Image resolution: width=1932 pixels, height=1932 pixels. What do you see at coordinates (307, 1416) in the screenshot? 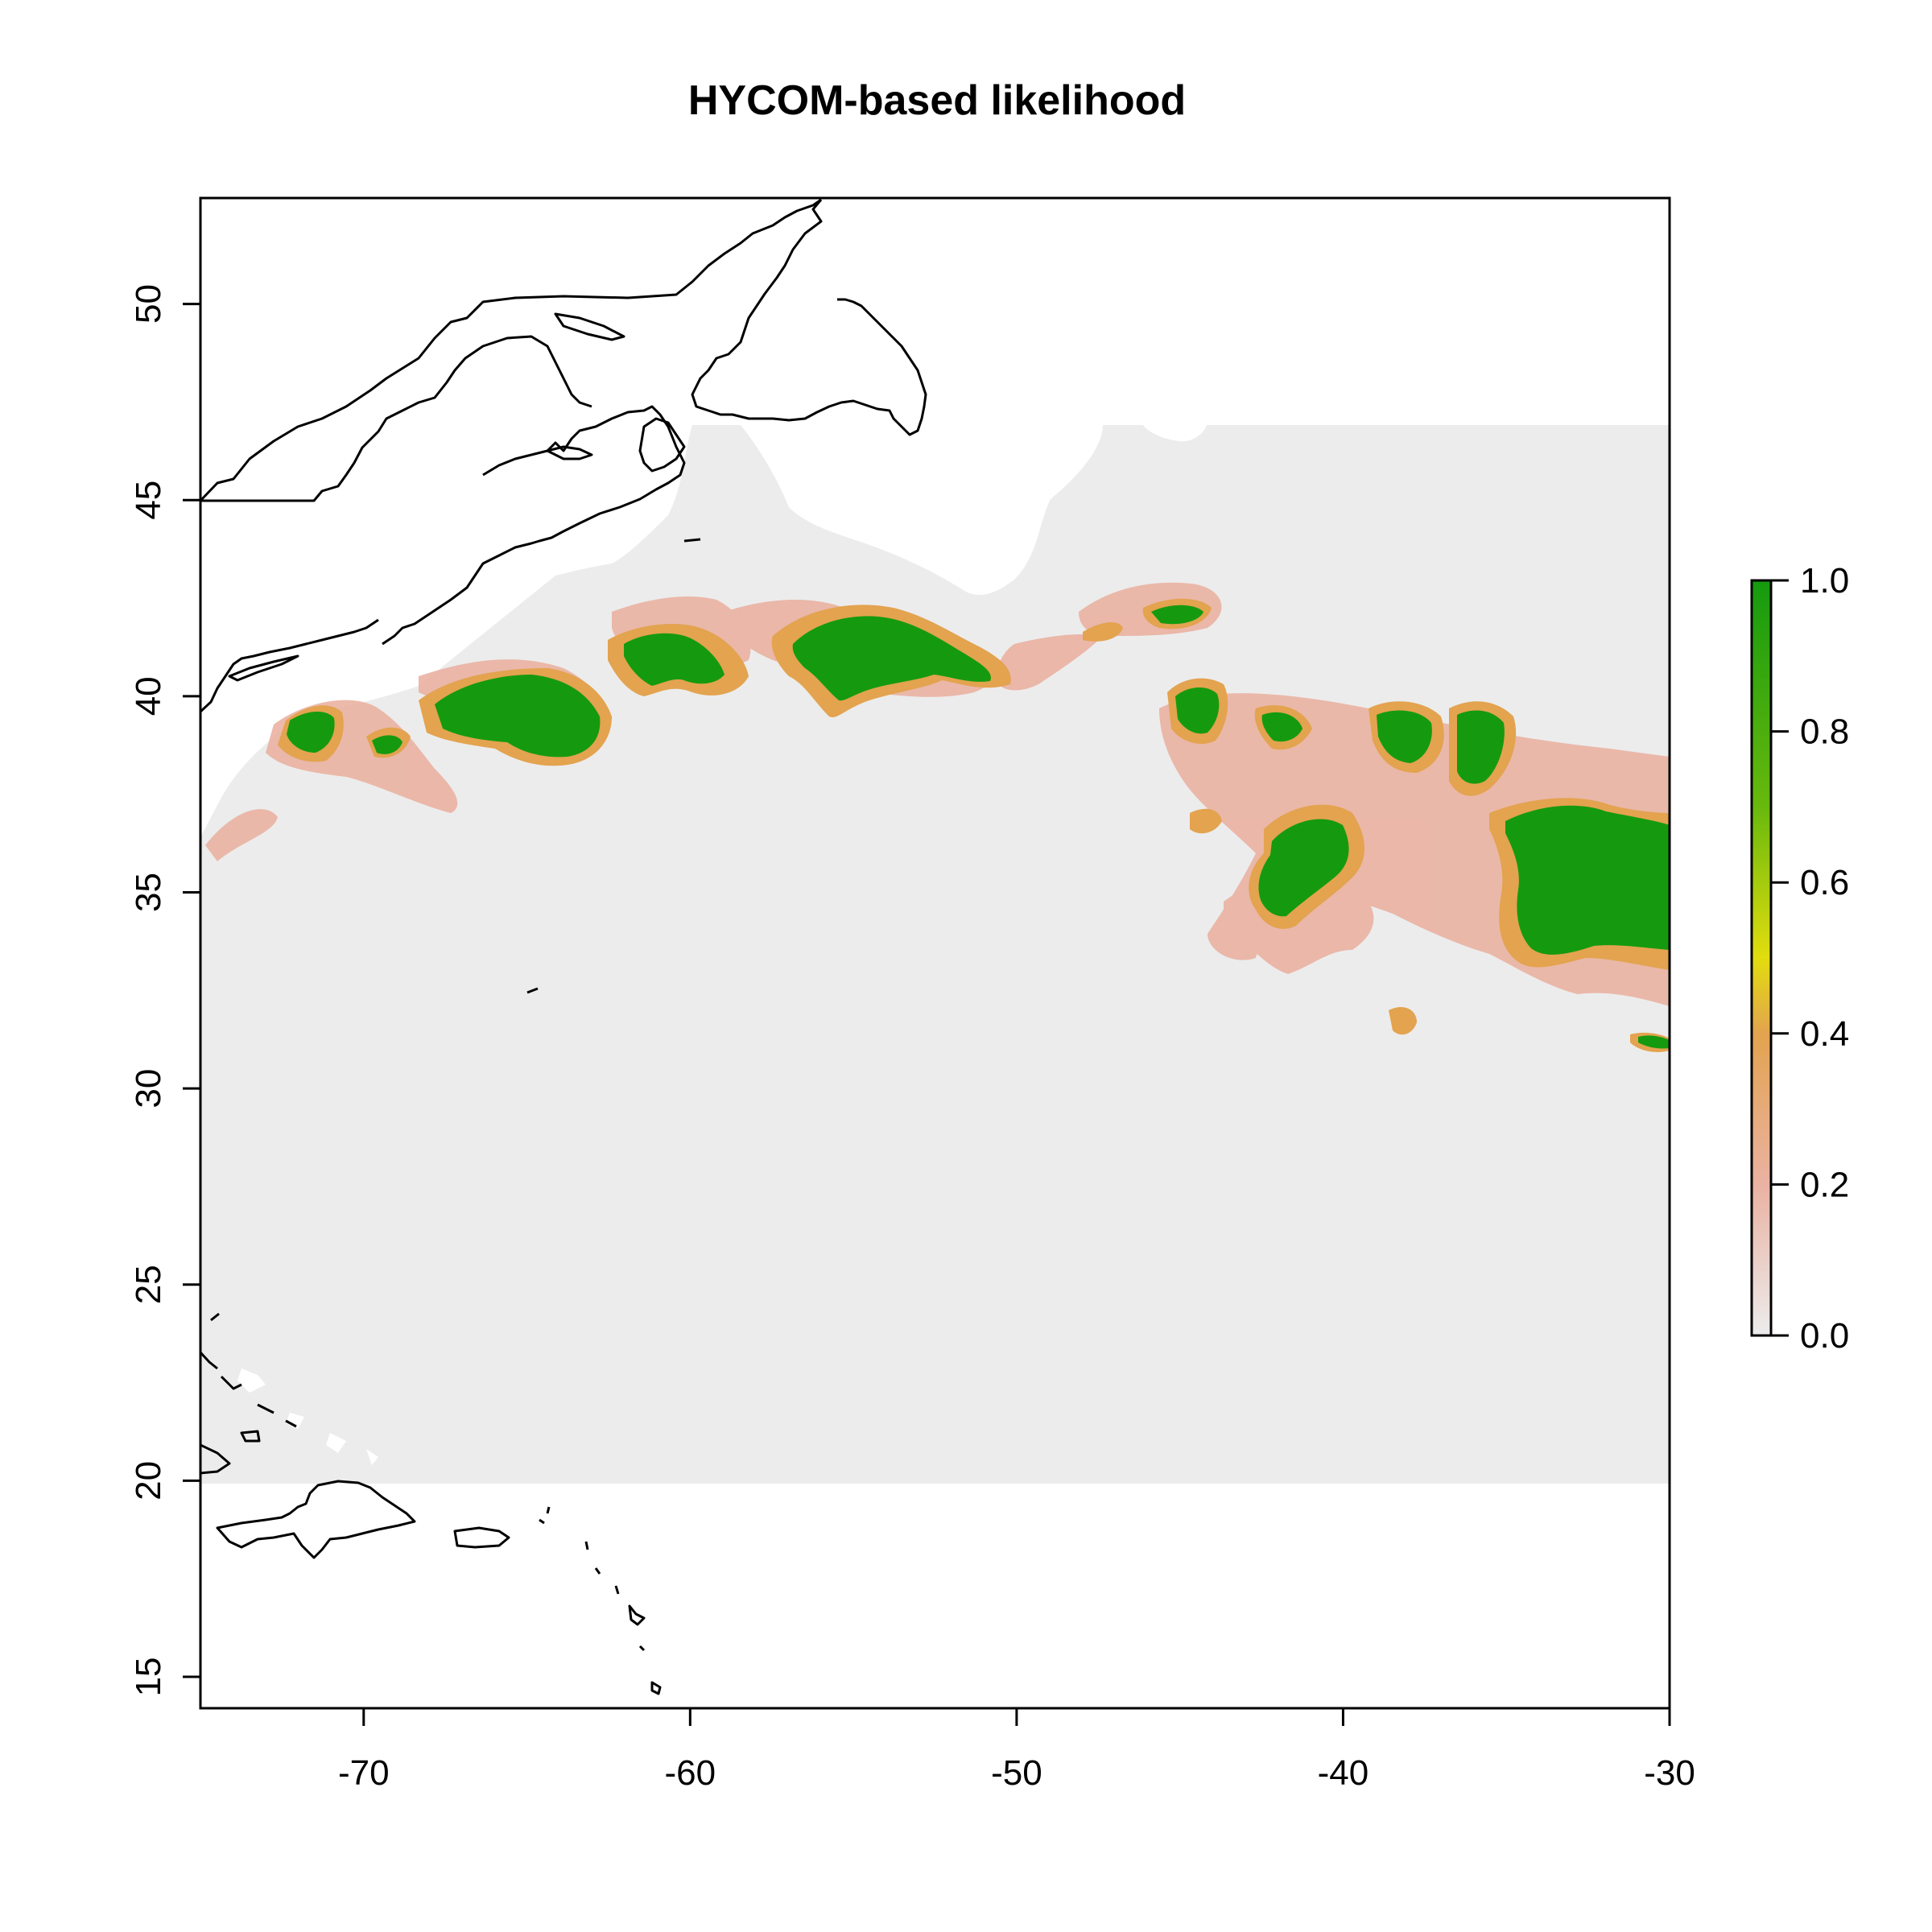
I see `raster-gap` at bounding box center [307, 1416].